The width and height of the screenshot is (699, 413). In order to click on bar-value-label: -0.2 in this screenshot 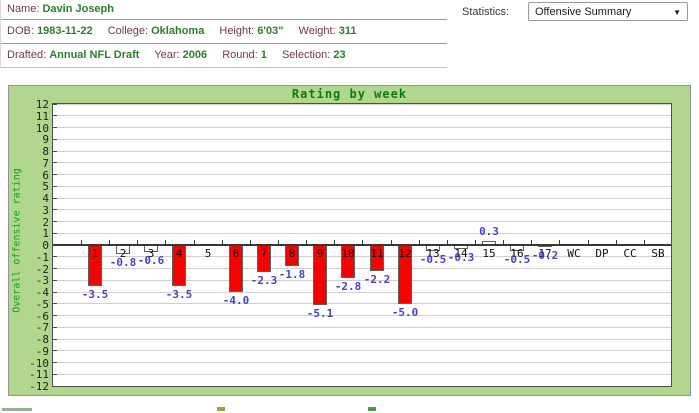, I will do `click(545, 255)`.